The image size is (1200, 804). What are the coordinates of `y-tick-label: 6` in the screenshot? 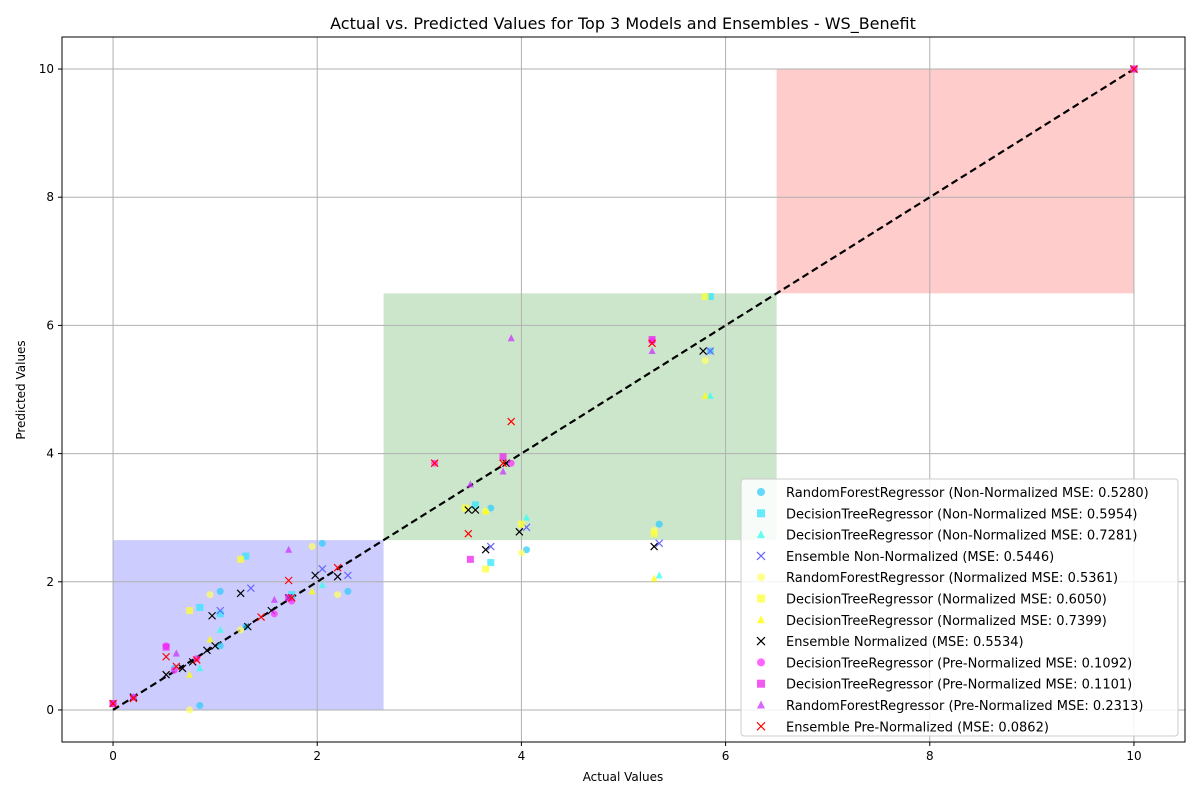 It's located at (50, 325).